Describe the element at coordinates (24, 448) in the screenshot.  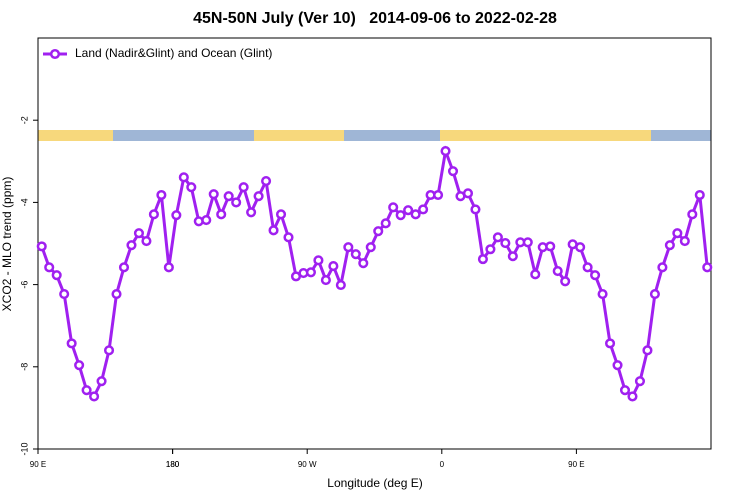
I see `y-tick-label: -10` at that location.